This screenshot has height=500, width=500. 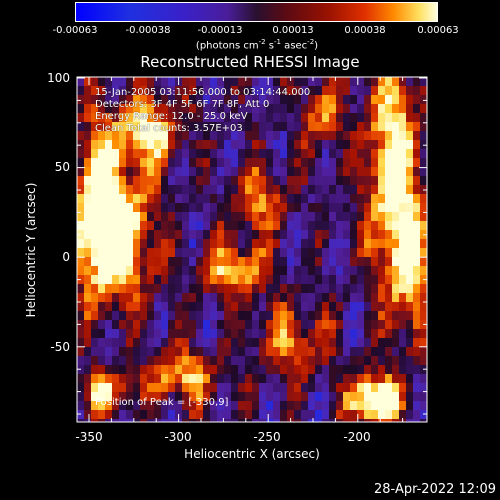 I want to click on clean-counts-annotation: Clean Total counts: 3.57E+03, so click(x=169, y=128).